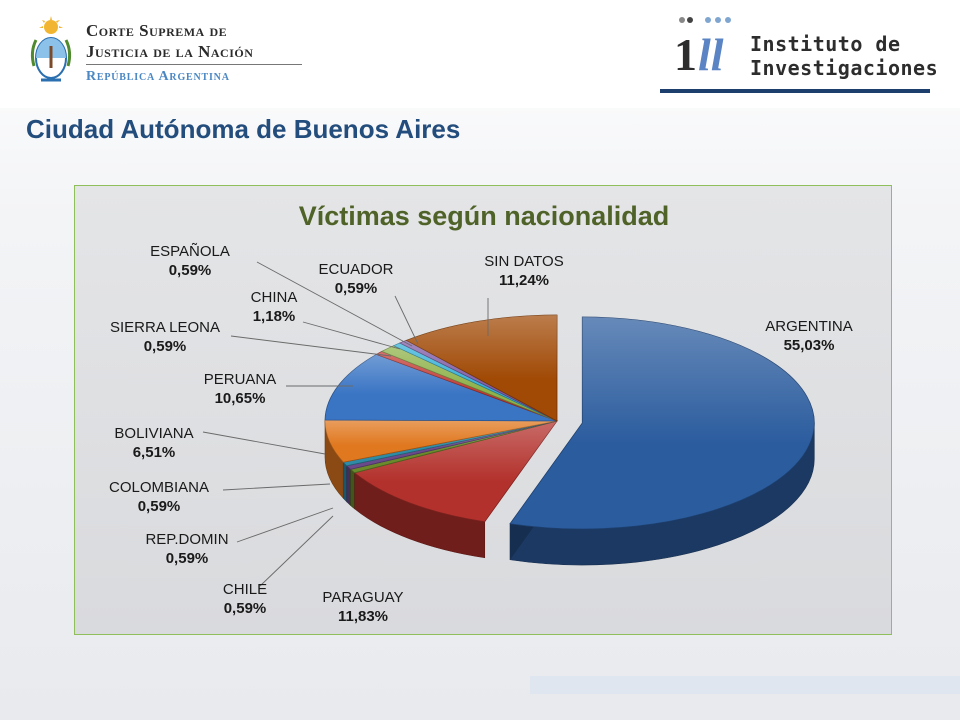 The height and width of the screenshot is (720, 960). I want to click on slice-ecuador-highlight, so click(475, 381).